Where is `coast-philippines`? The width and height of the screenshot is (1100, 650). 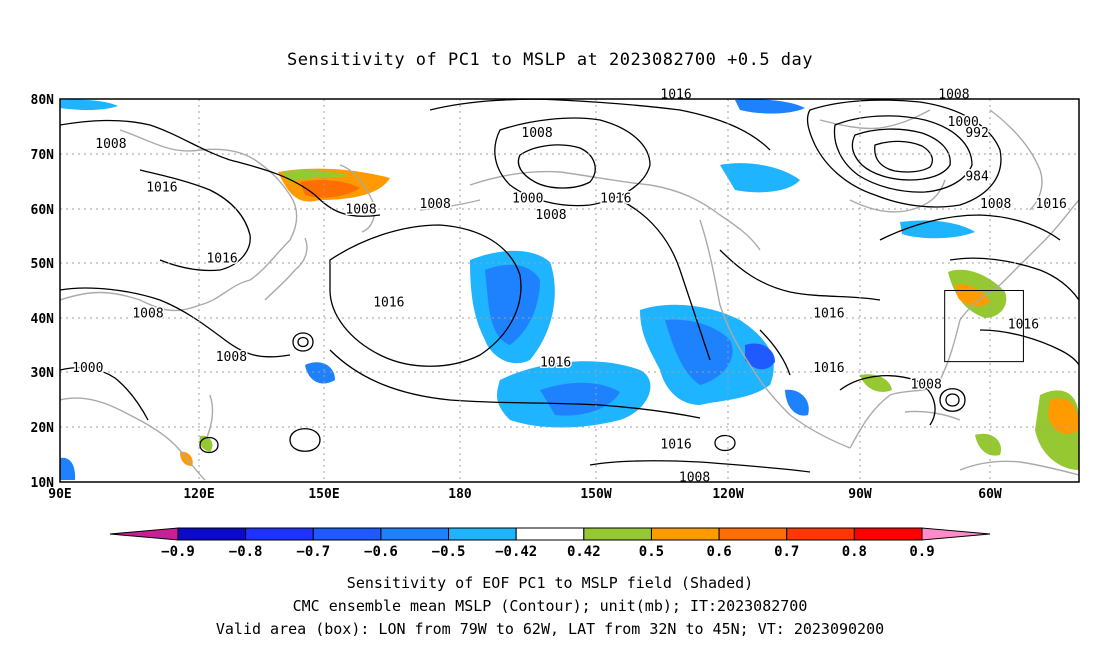 coast-philippines is located at coordinates (209, 417).